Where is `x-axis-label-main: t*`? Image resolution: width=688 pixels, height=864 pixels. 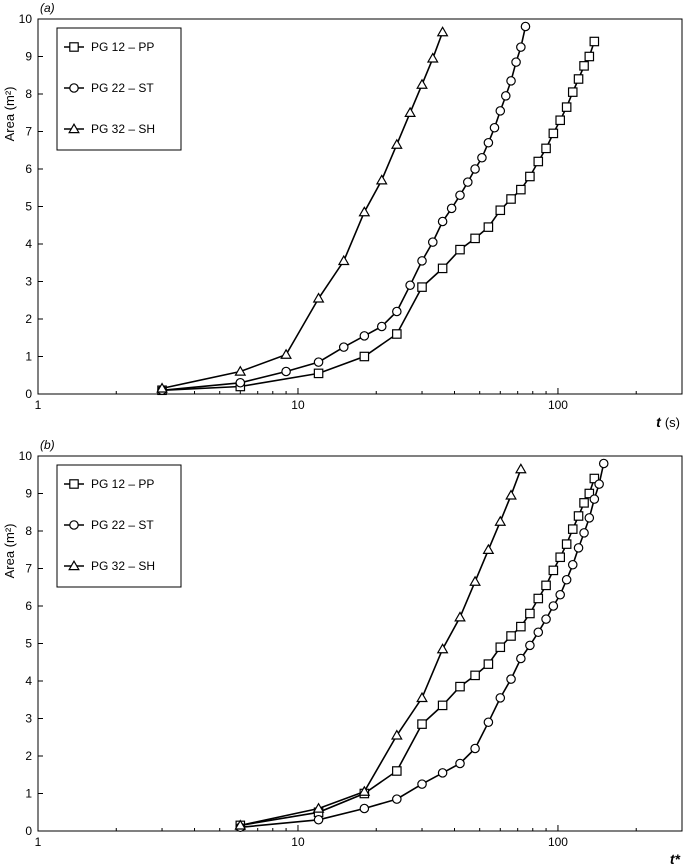
x-axis-label-main: t* is located at coordinates (675, 857).